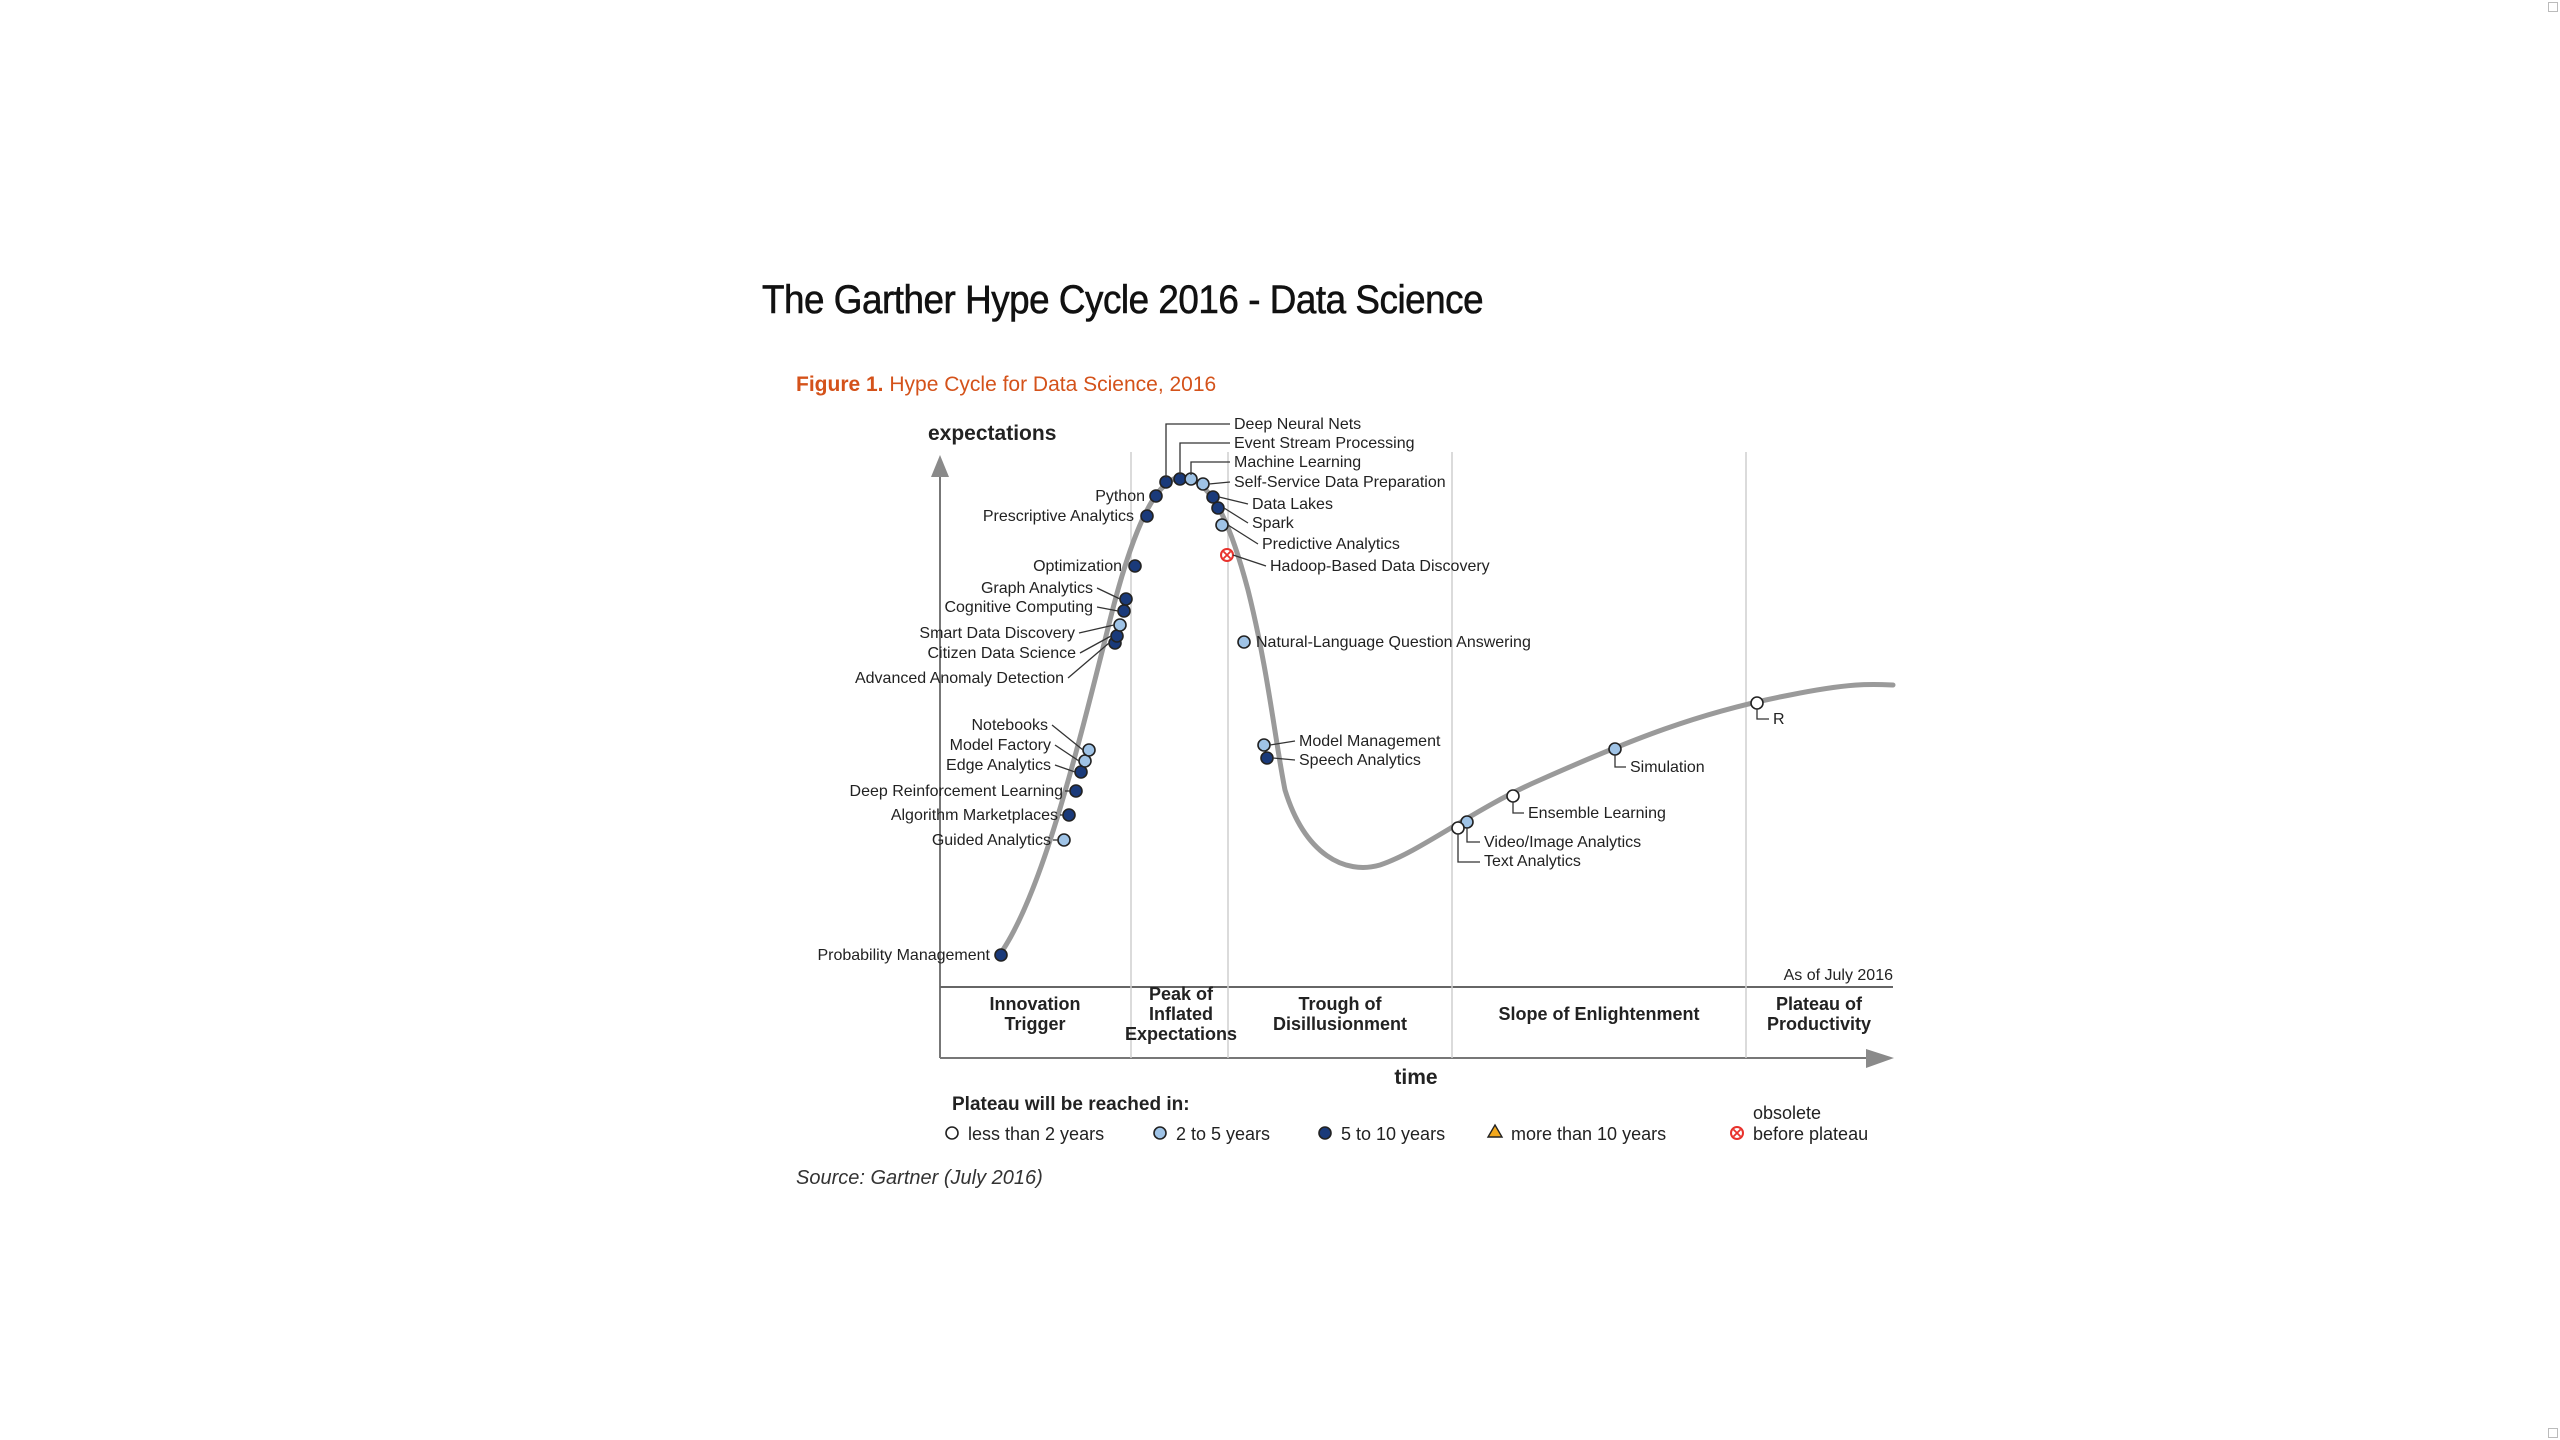 This screenshot has width=2560, height=1440. Describe the element at coordinates (1380, 566) in the screenshot. I see `technology-label: Hadoop-Based Data Discovery` at that location.